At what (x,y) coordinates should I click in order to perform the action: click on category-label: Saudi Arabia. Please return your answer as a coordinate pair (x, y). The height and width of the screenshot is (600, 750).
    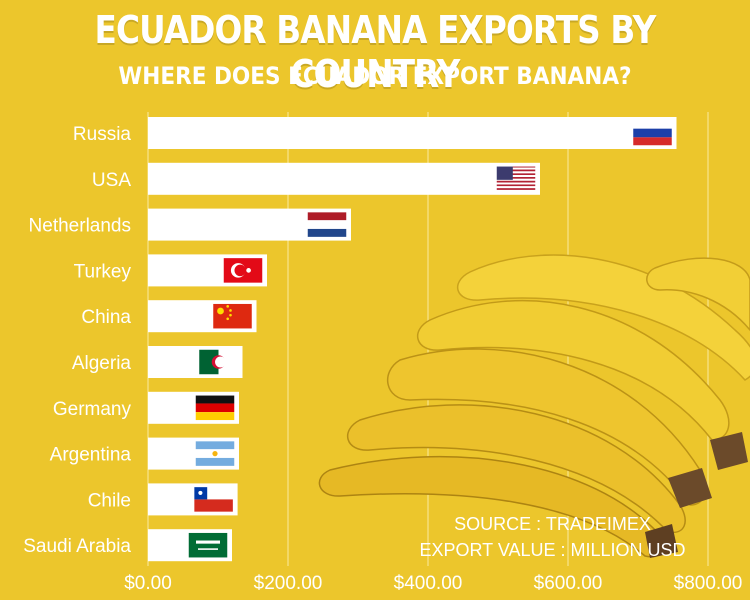
    Looking at the image, I should click on (77, 546).